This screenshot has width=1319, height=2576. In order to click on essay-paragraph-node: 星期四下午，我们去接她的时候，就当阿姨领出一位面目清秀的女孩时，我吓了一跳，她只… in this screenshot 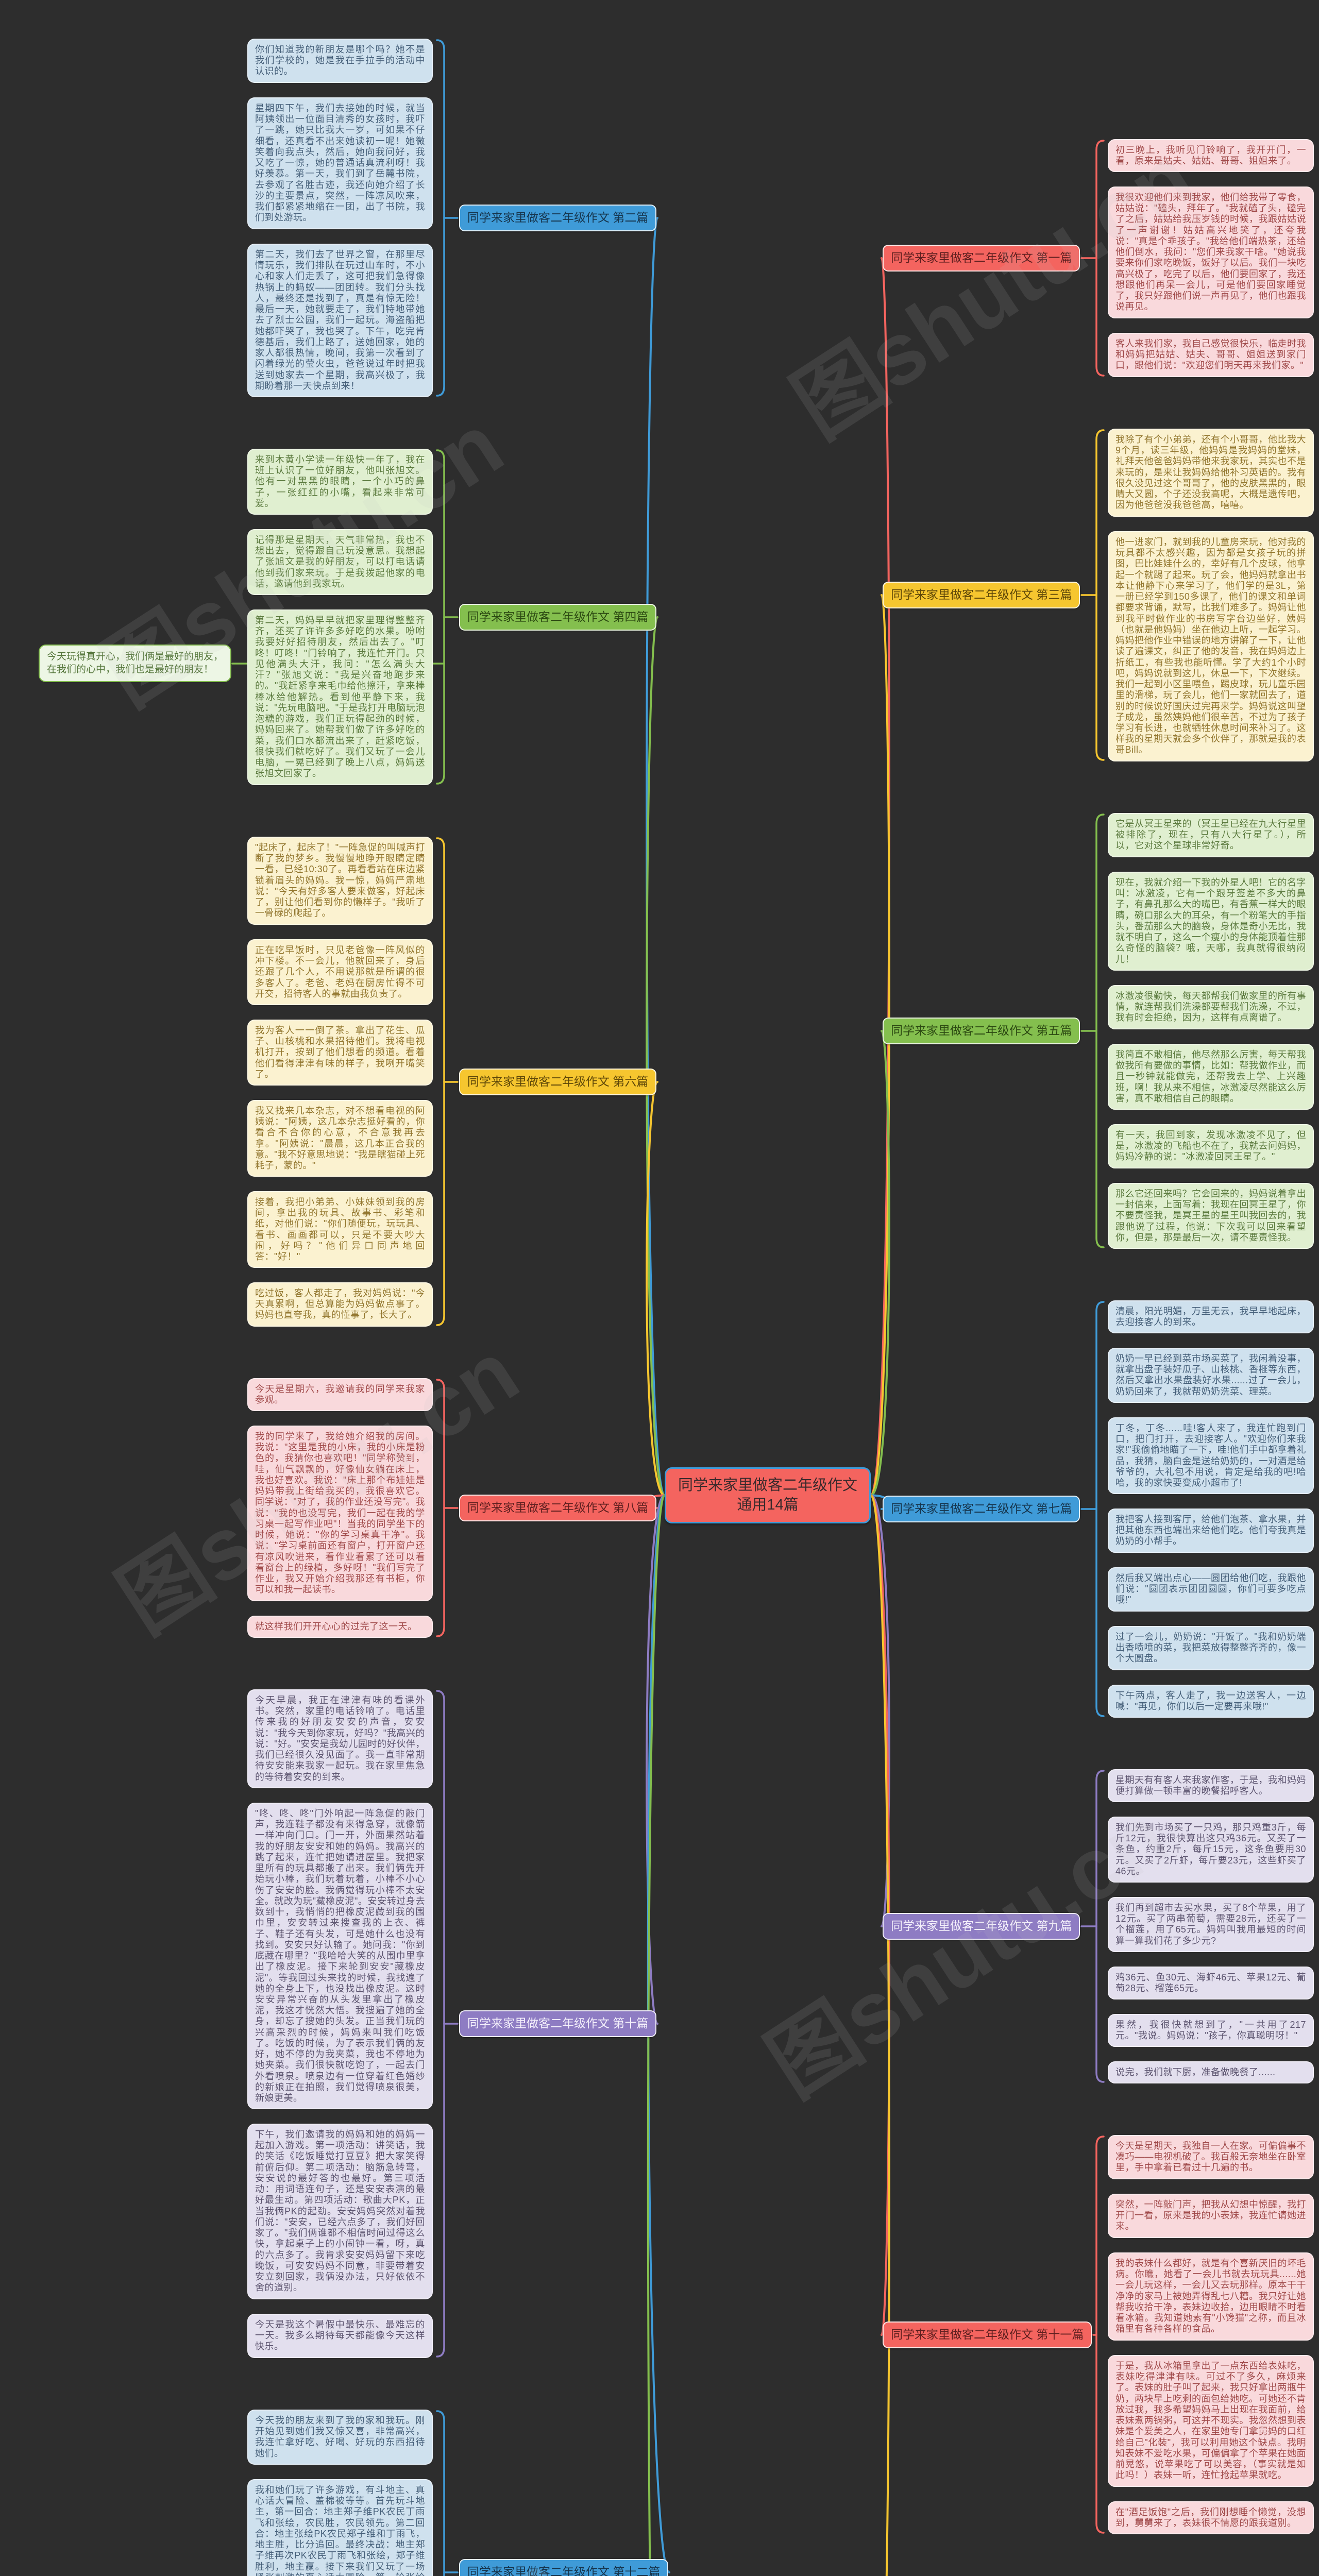, I will do `click(340, 163)`.